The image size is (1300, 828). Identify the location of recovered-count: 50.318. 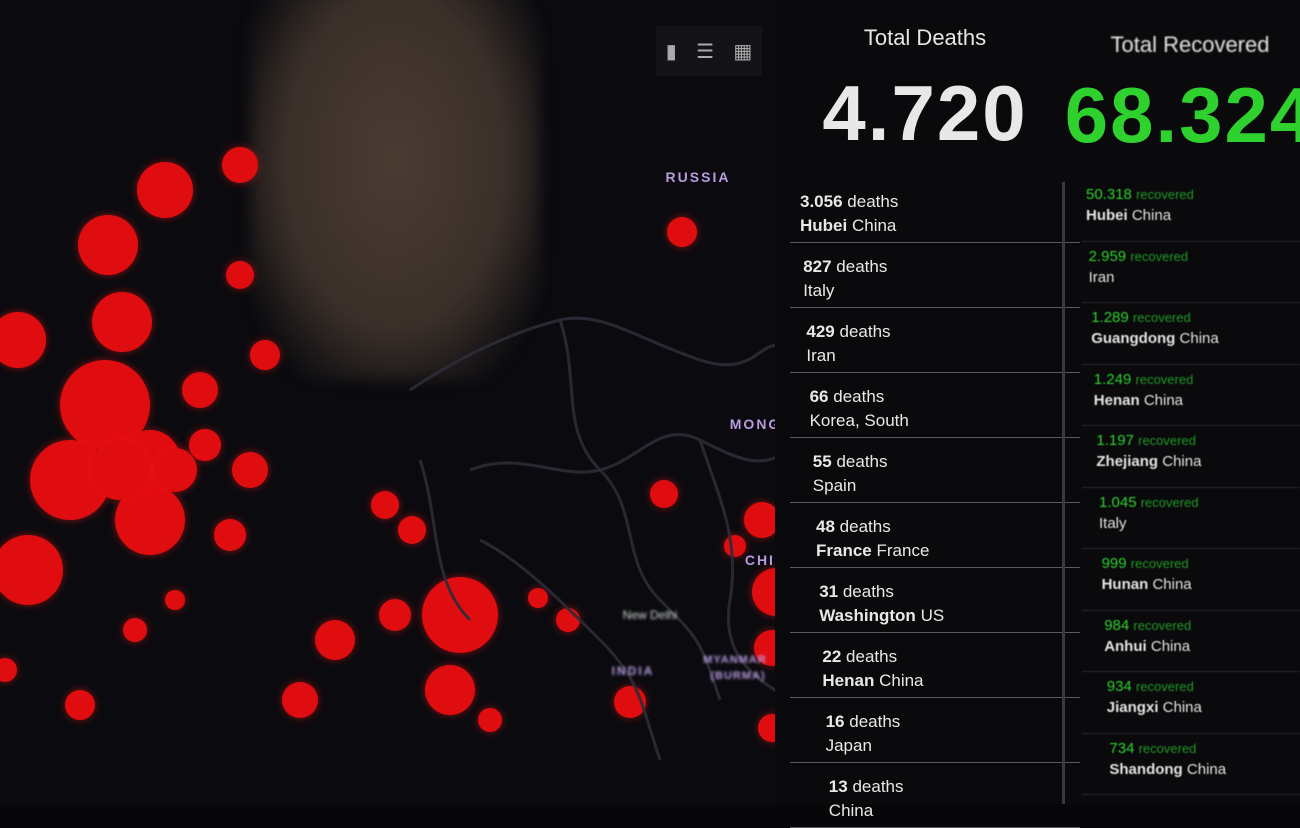
(1109, 194).